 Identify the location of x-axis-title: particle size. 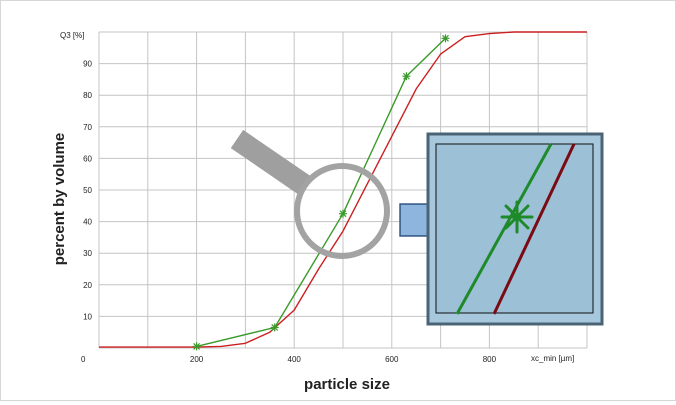
(347, 384).